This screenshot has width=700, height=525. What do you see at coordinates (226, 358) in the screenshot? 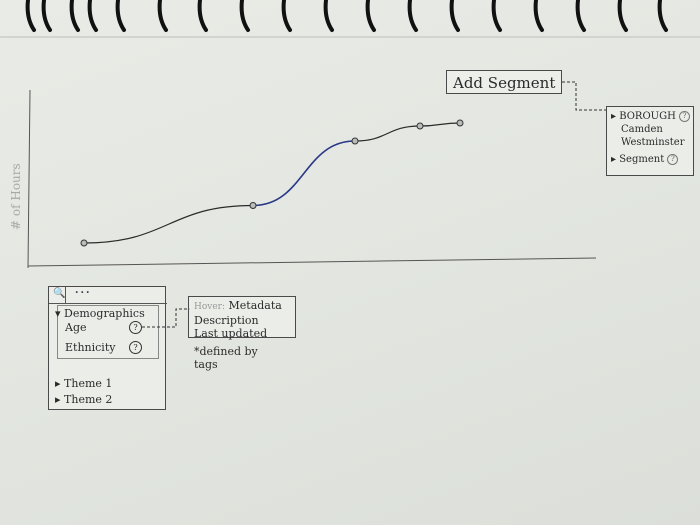
I see `tags-note: *defined by tags` at bounding box center [226, 358].